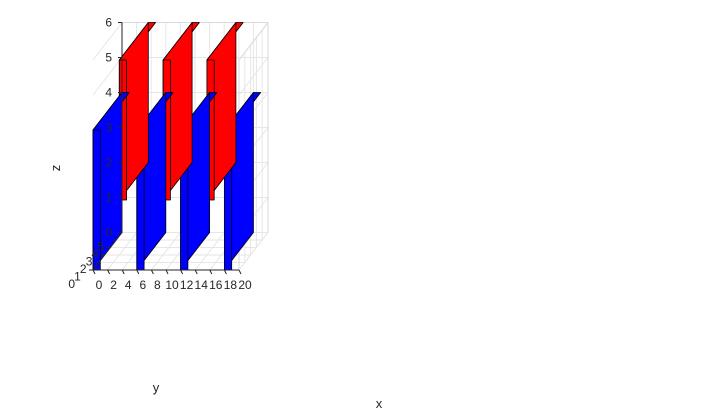 This screenshot has width=717, height=420. I want to click on bars-layer, so click(177, 146).